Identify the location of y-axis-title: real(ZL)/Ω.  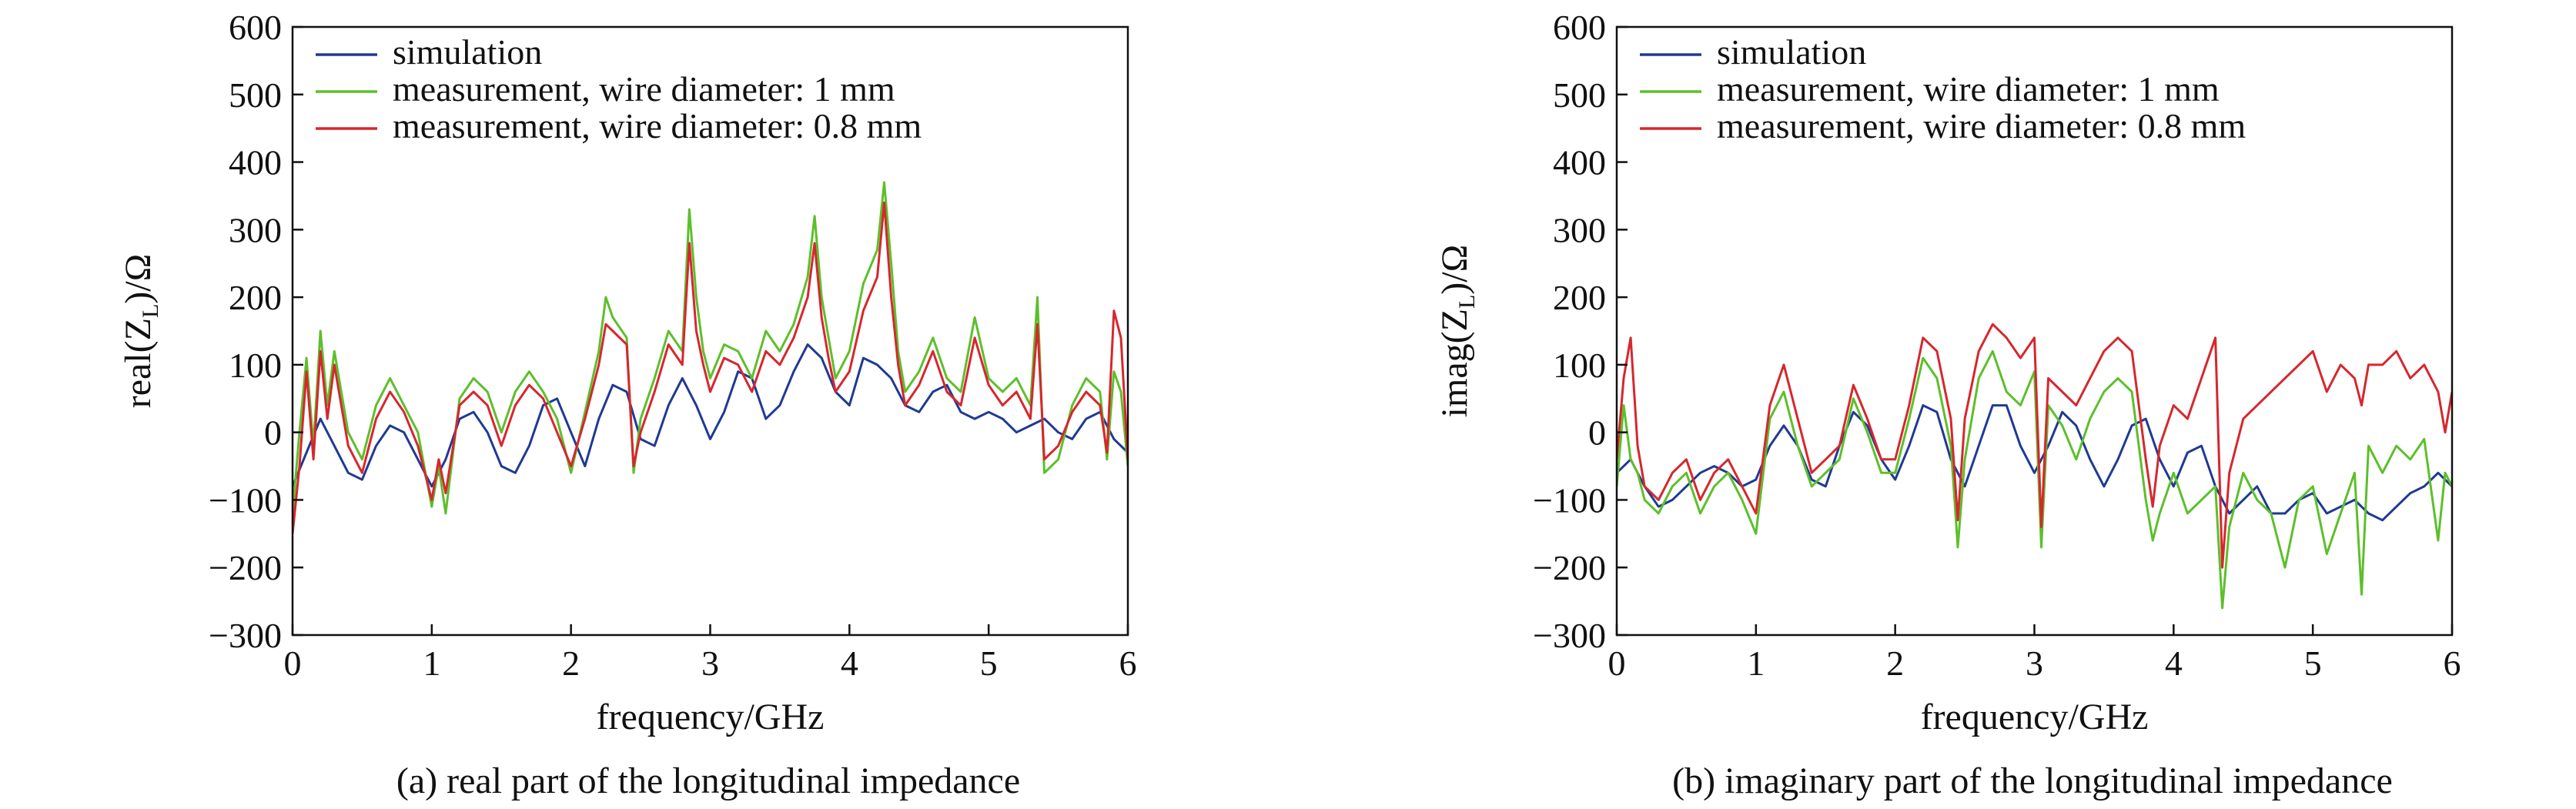
(140, 332).